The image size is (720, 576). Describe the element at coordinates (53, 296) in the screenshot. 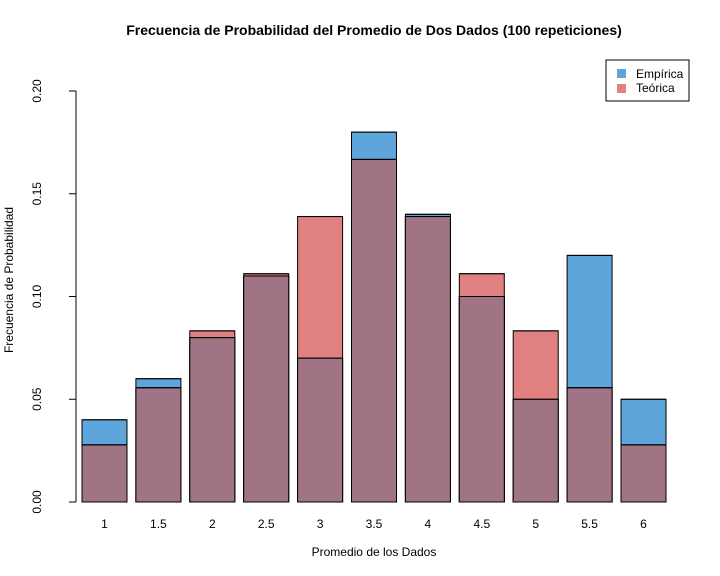

I see `y-axis: 0.00 0.05 0.10 0.15 0.20` at that location.